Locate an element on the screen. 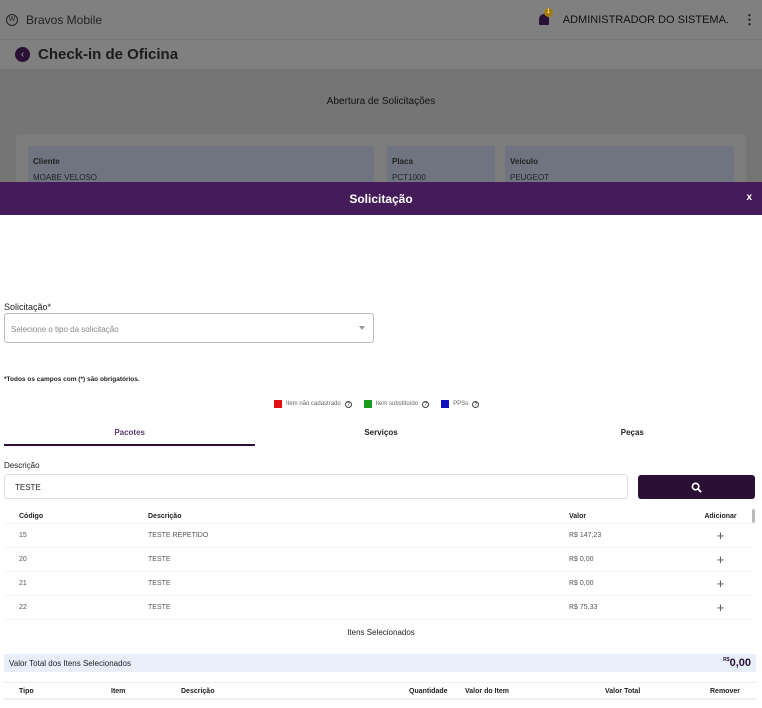 The image size is (762, 708). section-title: Abertura de Solicitações is located at coordinates (381, 101).